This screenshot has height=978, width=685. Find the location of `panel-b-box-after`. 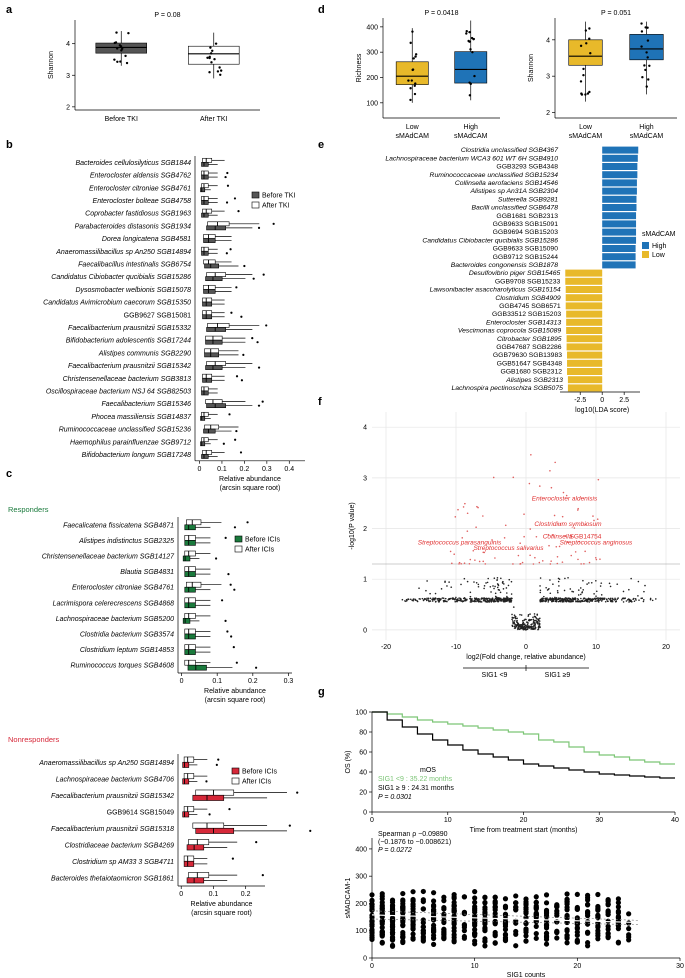

panel-b-box-after is located at coordinates (205, 198).